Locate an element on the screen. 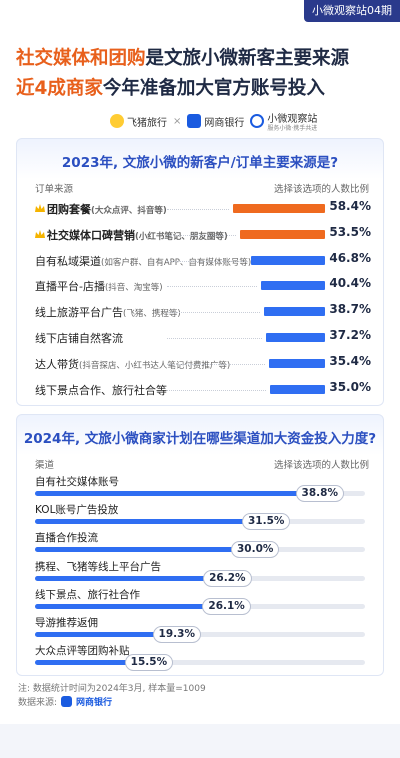 Image resolution: width=400 pixels, height=758 pixels. channel-label: 携程、飞猪等线上平台广告 is located at coordinates (98, 566).